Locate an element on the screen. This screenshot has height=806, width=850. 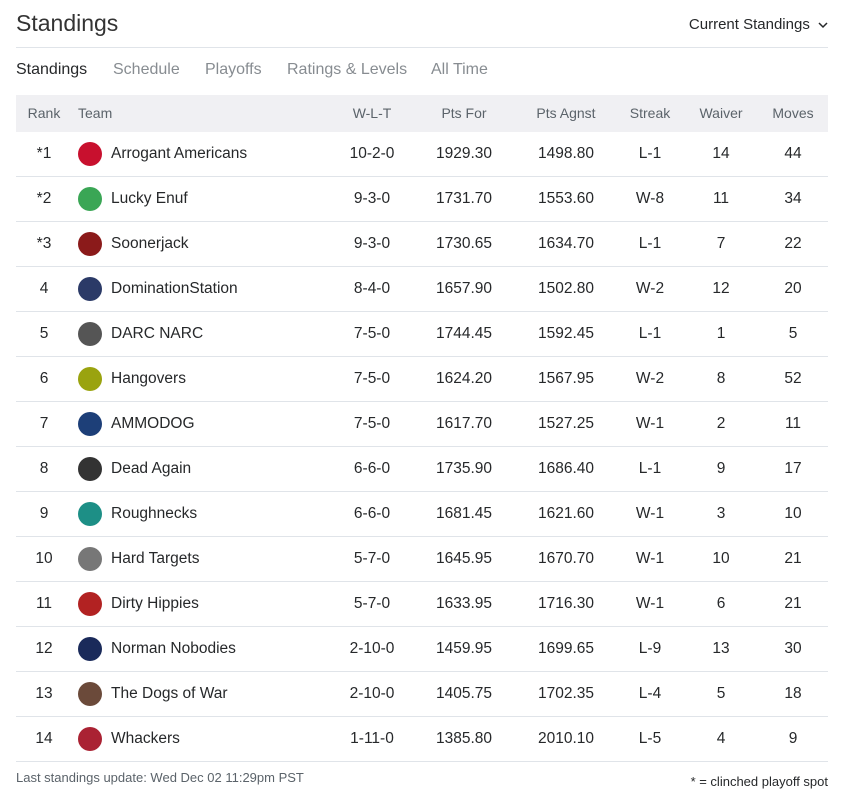
cell: 1502.80 is located at coordinates (566, 288).